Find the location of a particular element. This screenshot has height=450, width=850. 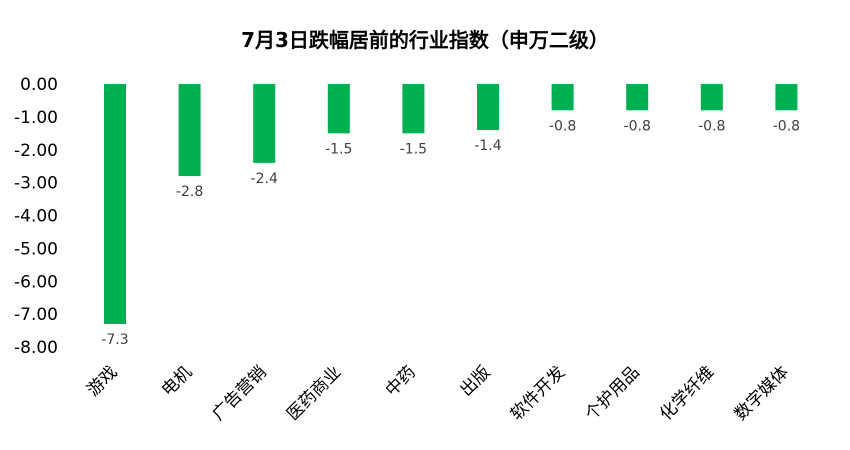

data-label: -2.4 is located at coordinates (264, 179).